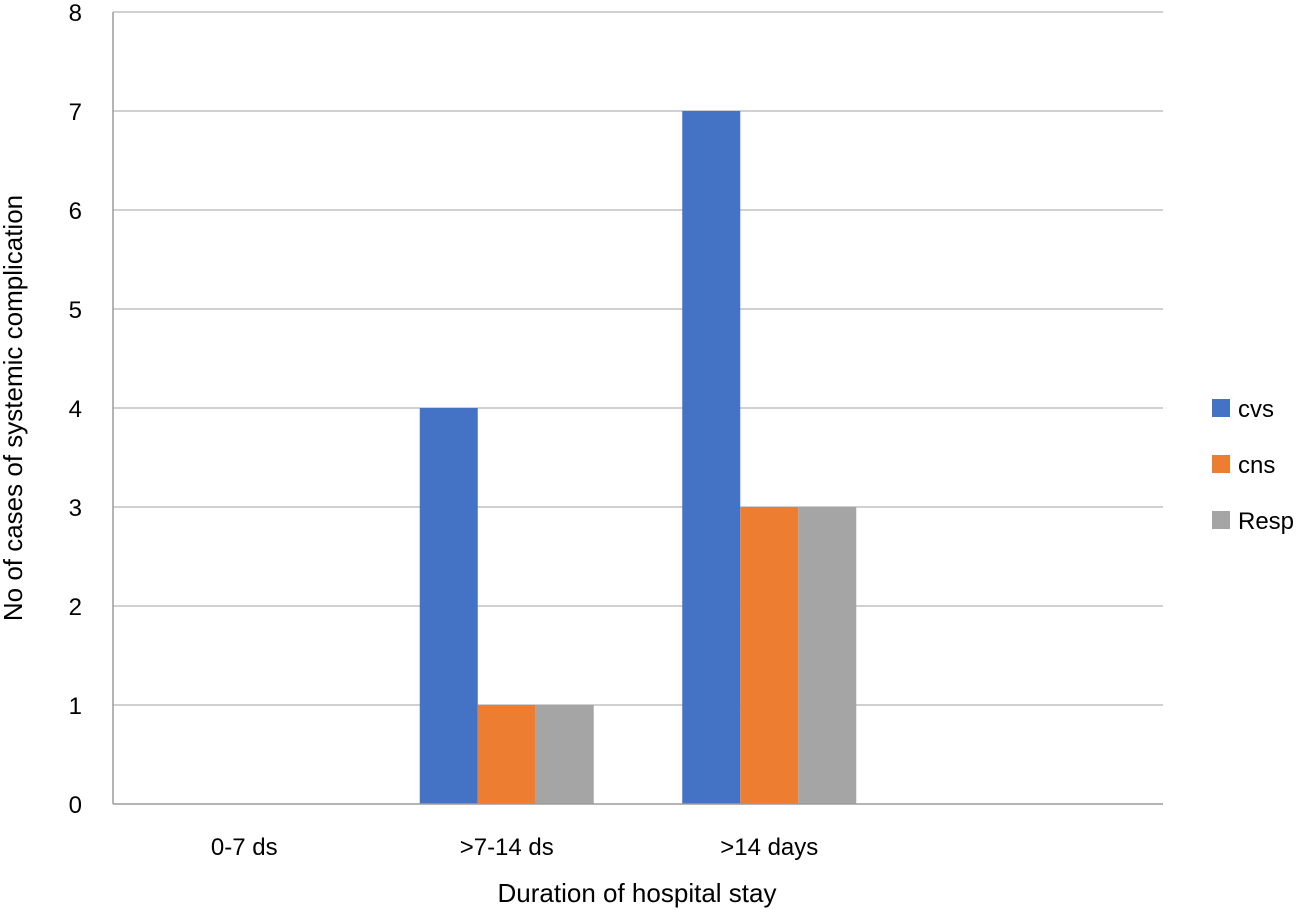 The height and width of the screenshot is (910, 1299). Describe the element at coordinates (75, 112) in the screenshot. I see `y-tick-label: 7` at that location.